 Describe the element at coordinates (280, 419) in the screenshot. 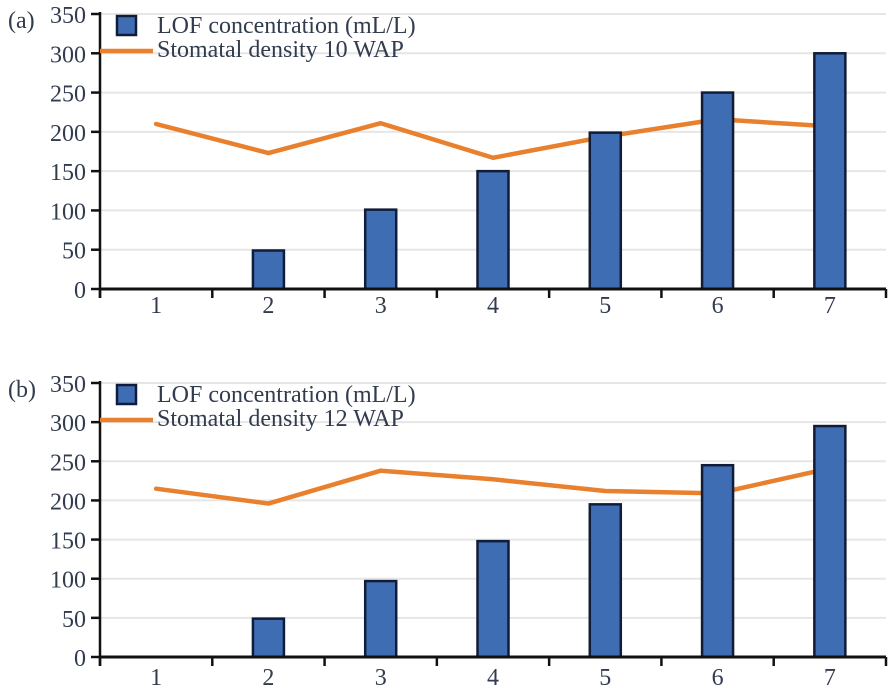

I see `legend-line-label: Stomatal density 12 WAP` at that location.